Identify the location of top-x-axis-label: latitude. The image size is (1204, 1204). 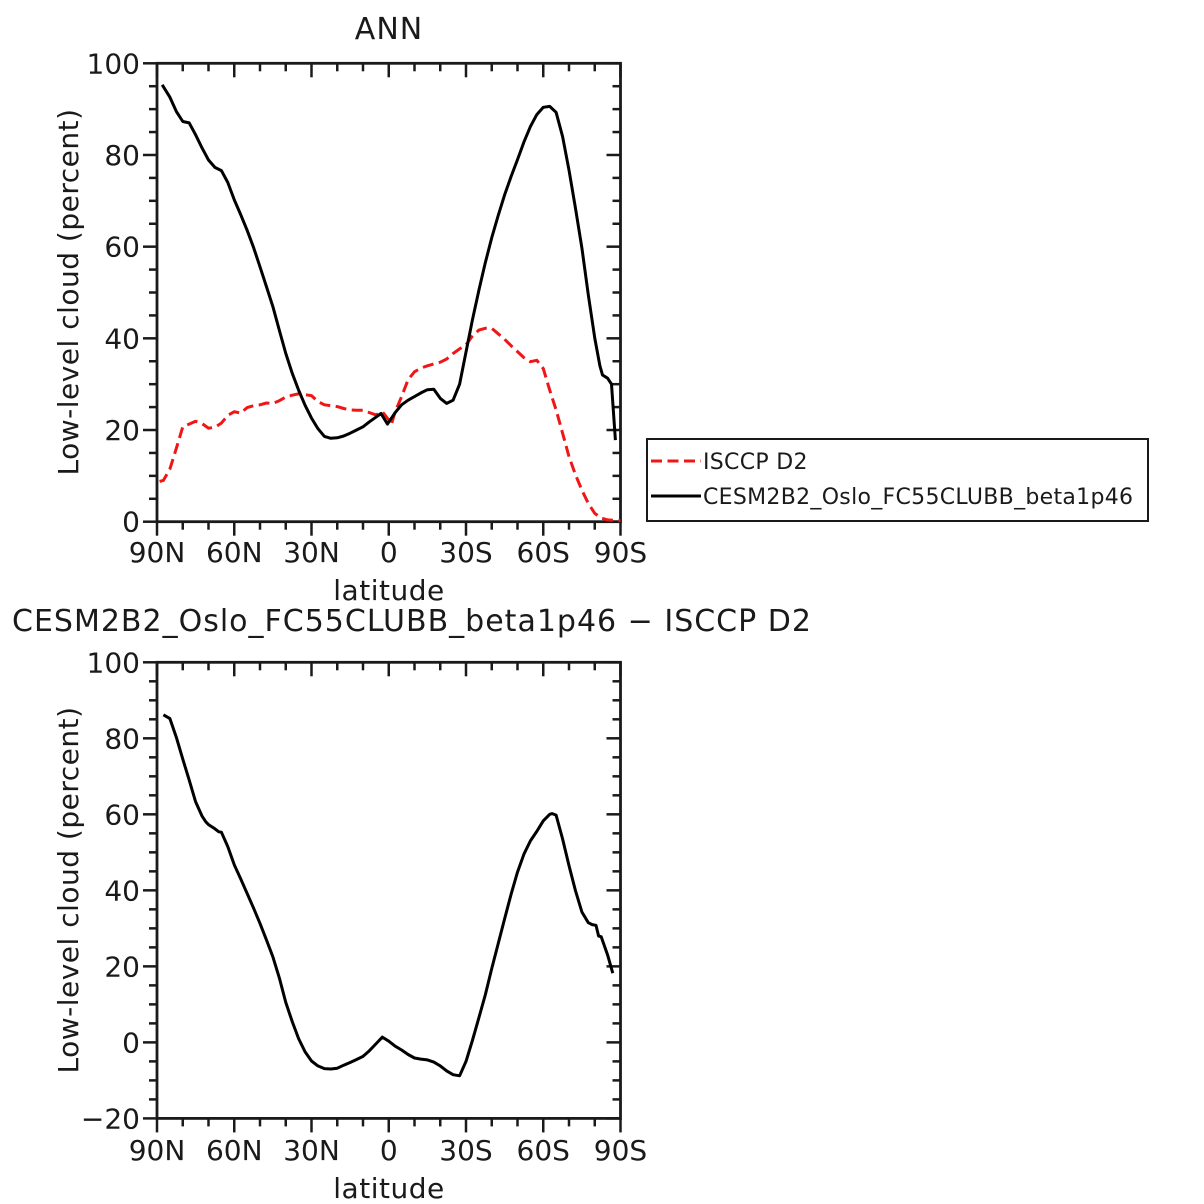
(388, 590).